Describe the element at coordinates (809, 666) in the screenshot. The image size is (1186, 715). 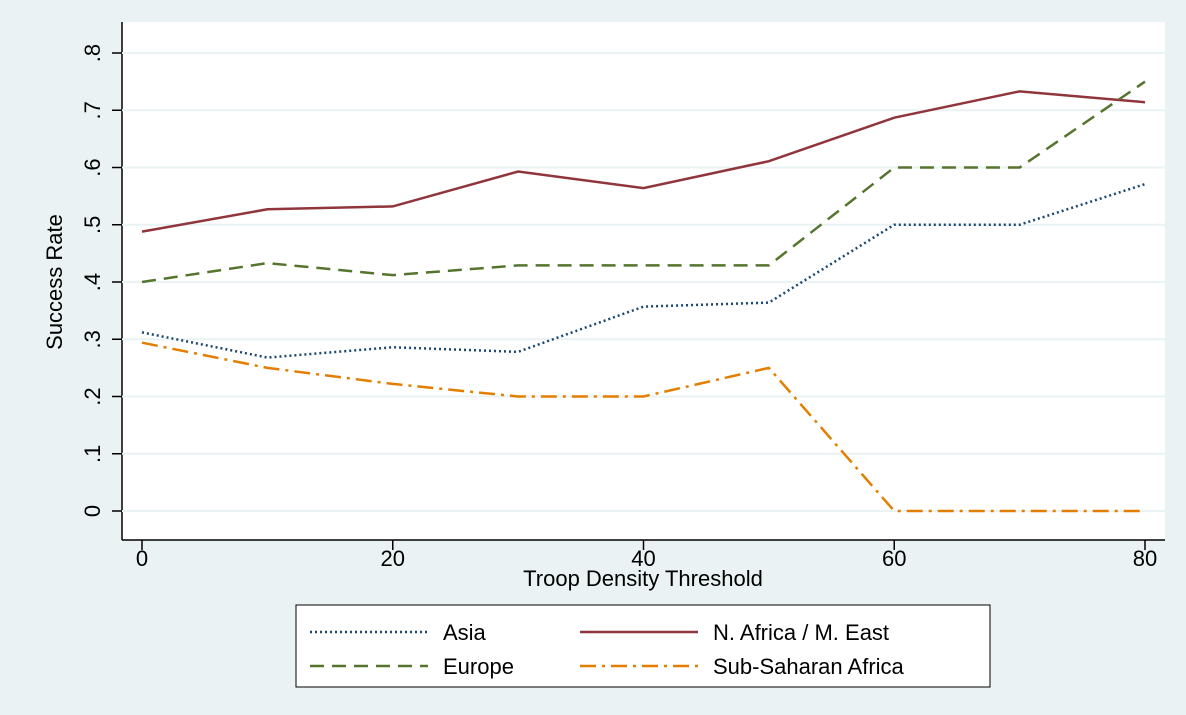
I see `legend-label: Sub-Saharan Africa` at that location.